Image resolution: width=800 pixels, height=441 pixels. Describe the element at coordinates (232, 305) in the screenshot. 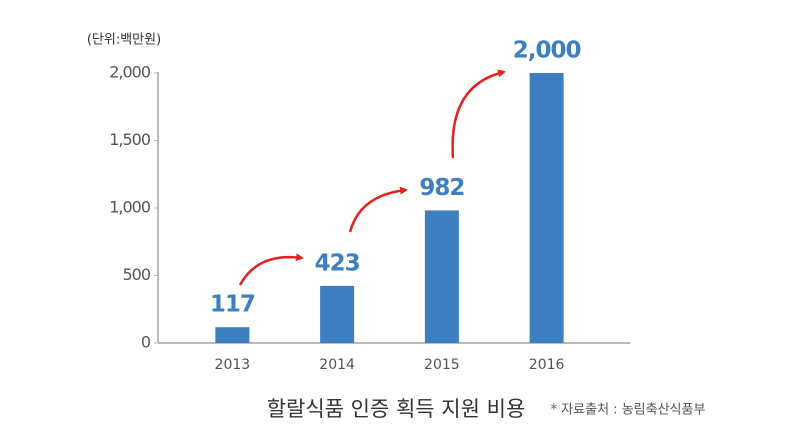

I see `value-label: 117` at that location.